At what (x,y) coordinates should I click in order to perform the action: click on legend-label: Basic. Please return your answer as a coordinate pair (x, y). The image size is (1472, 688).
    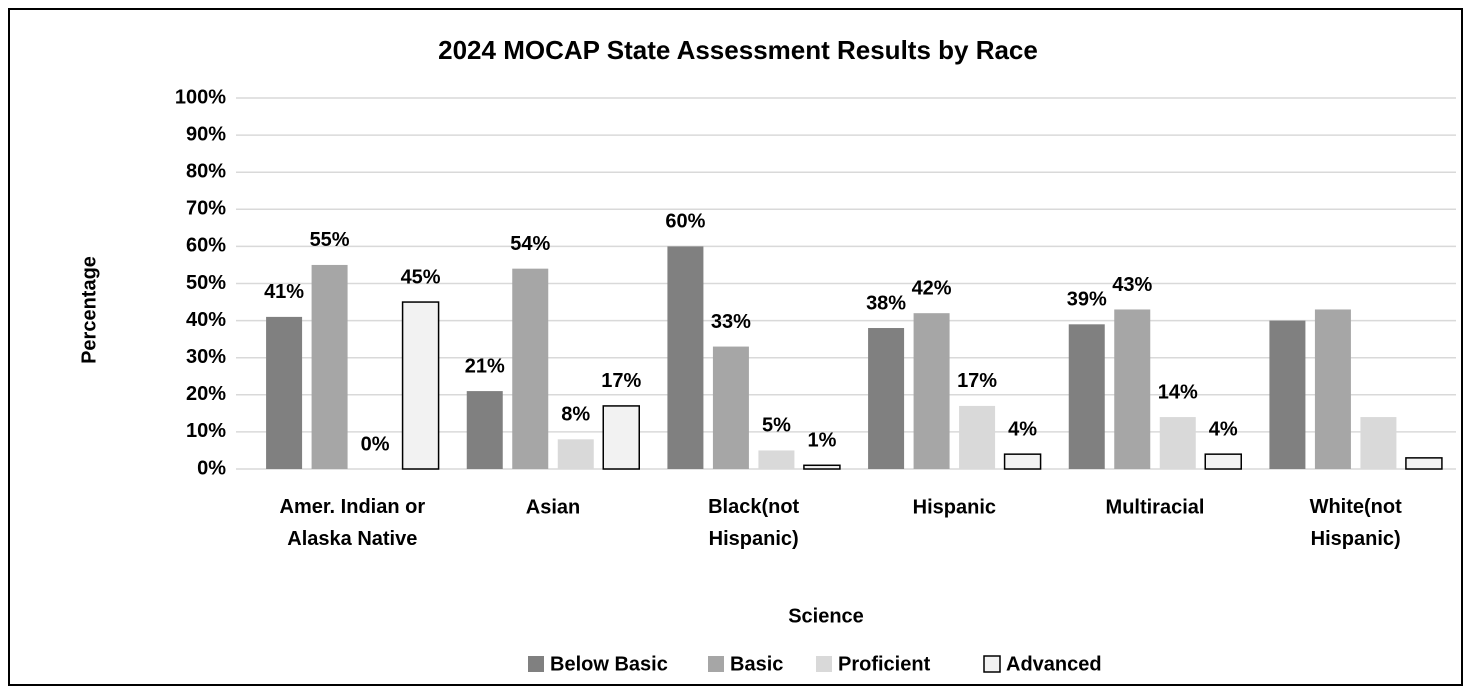
    Looking at the image, I should click on (756, 664).